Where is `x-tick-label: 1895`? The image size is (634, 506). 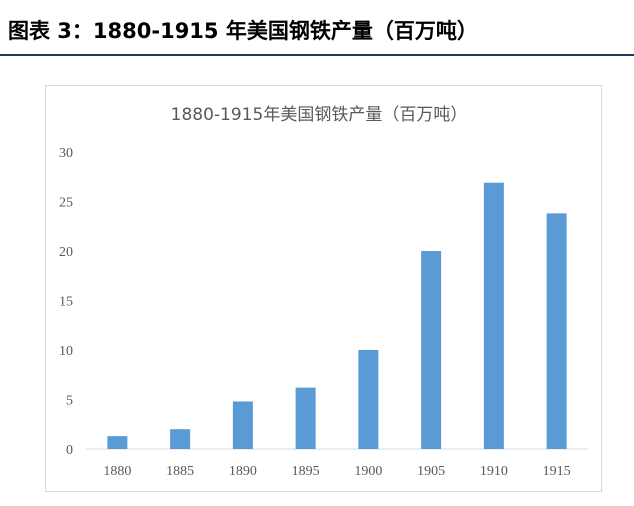 x-tick-label: 1895 is located at coordinates (306, 471).